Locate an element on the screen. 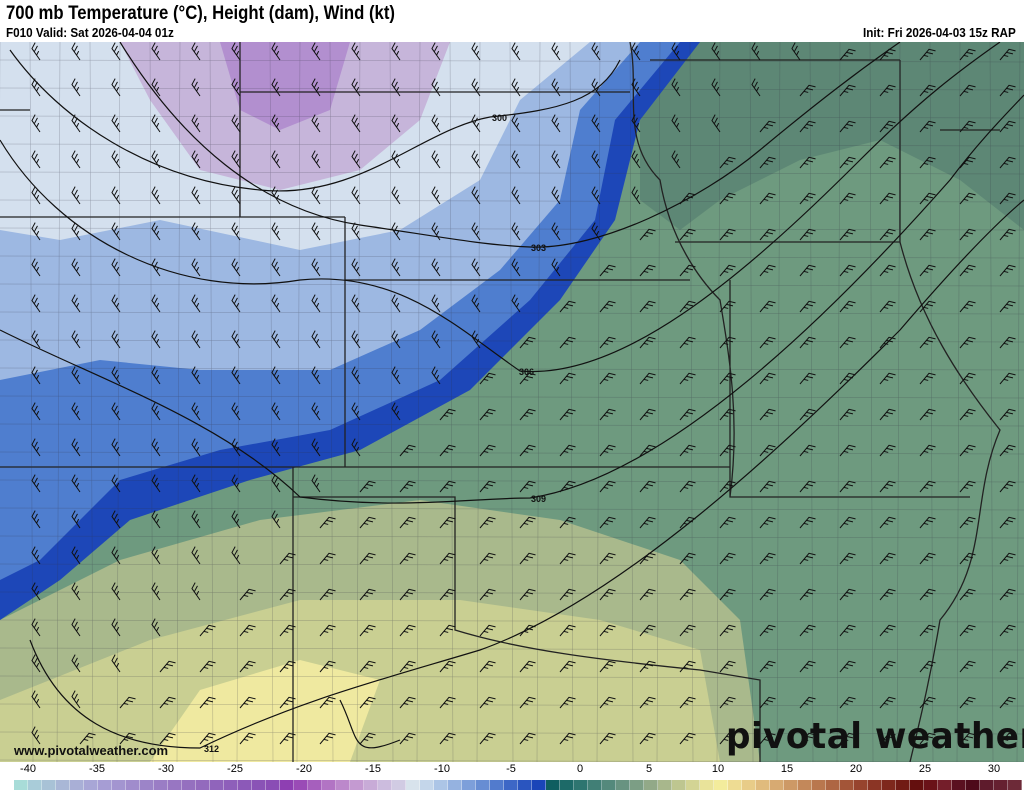 This screenshot has height=791, width=1024. colorbar-tick-label: -35 is located at coordinates (97, 769).